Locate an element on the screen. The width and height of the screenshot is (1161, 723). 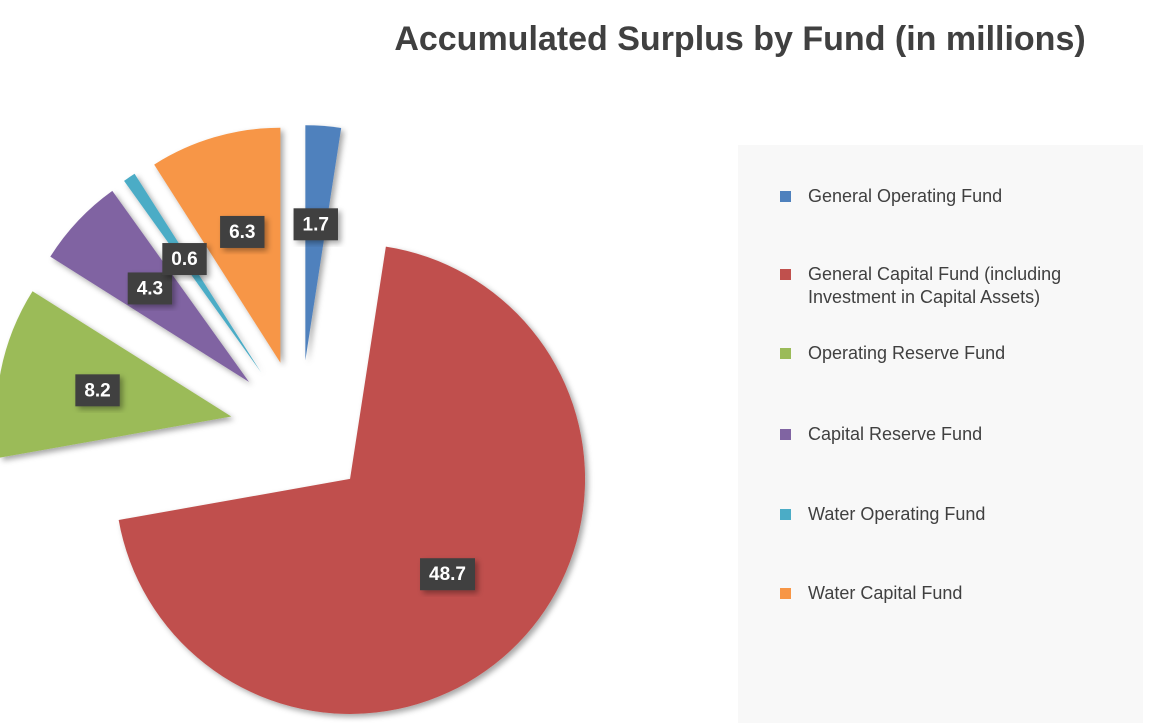
data-label-text: 1.7 is located at coordinates (316, 224).